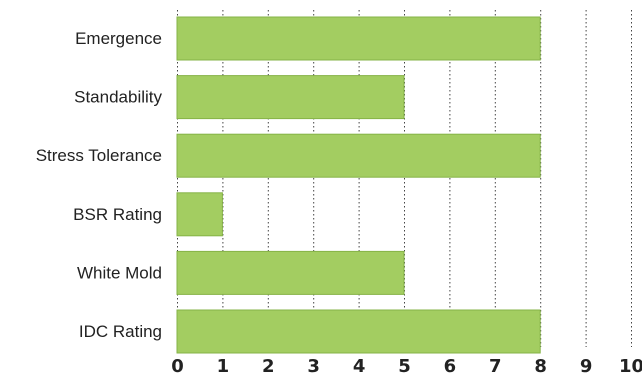 The height and width of the screenshot is (379, 642). Describe the element at coordinates (120, 331) in the screenshot. I see `category-label: IDC Rating` at that location.